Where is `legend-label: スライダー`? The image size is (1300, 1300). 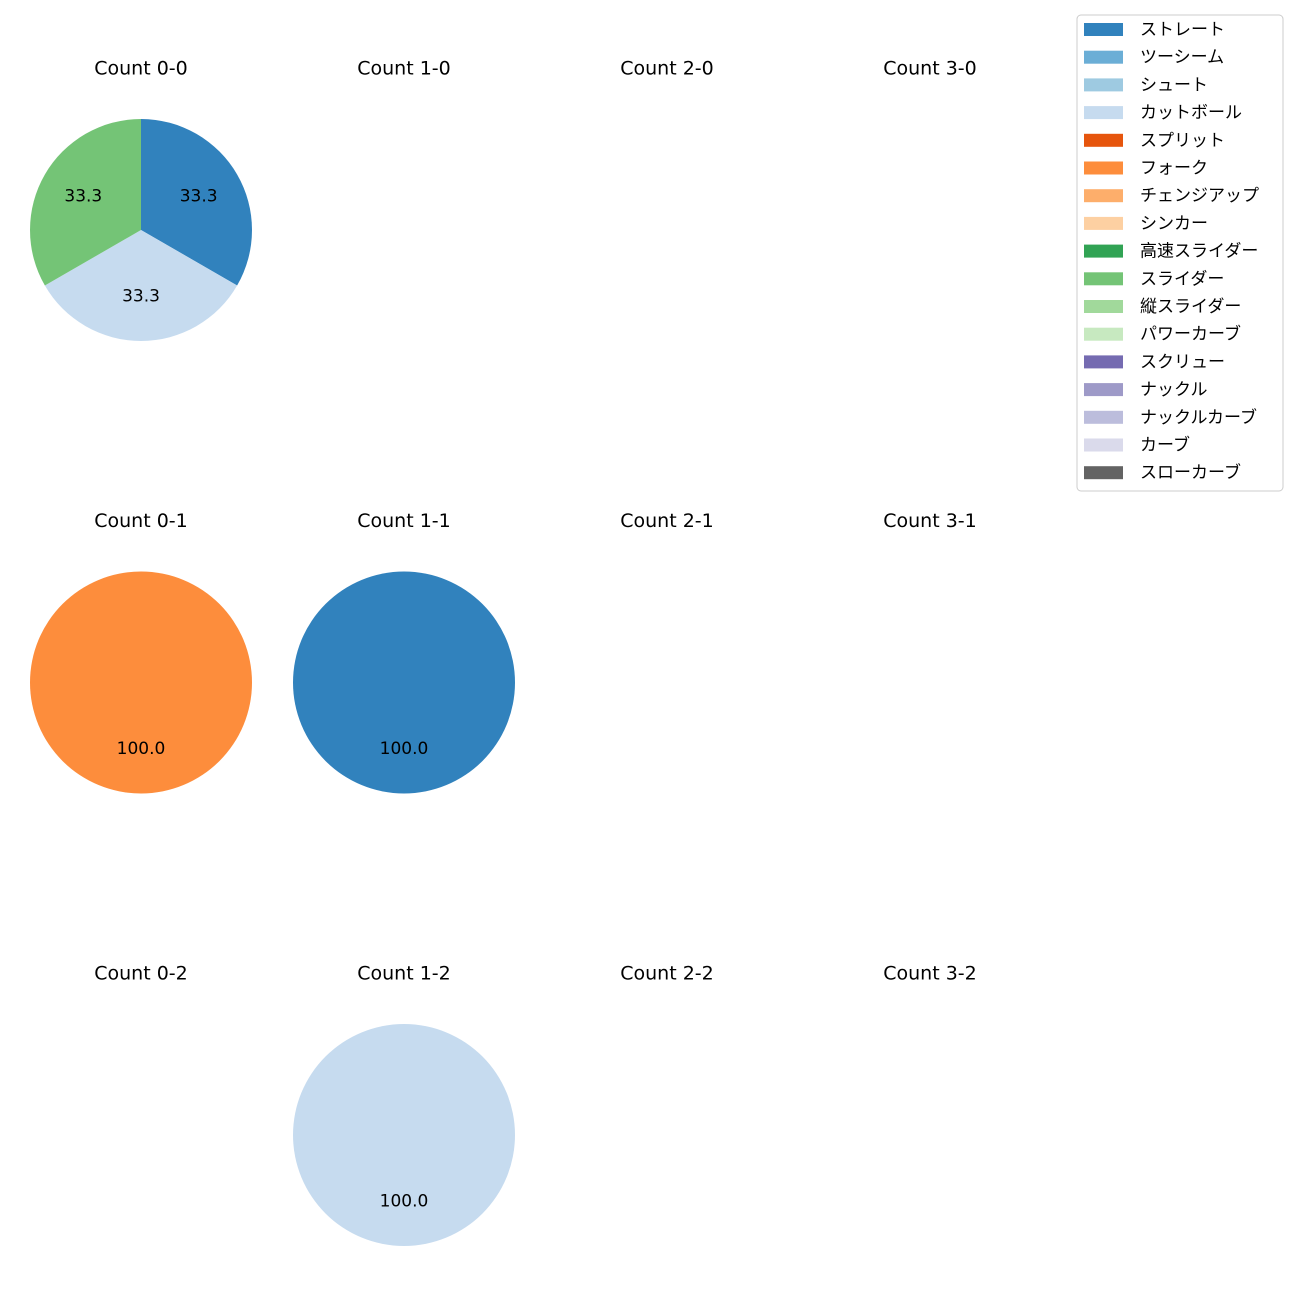 legend-label: スライダー is located at coordinates (1182, 279).